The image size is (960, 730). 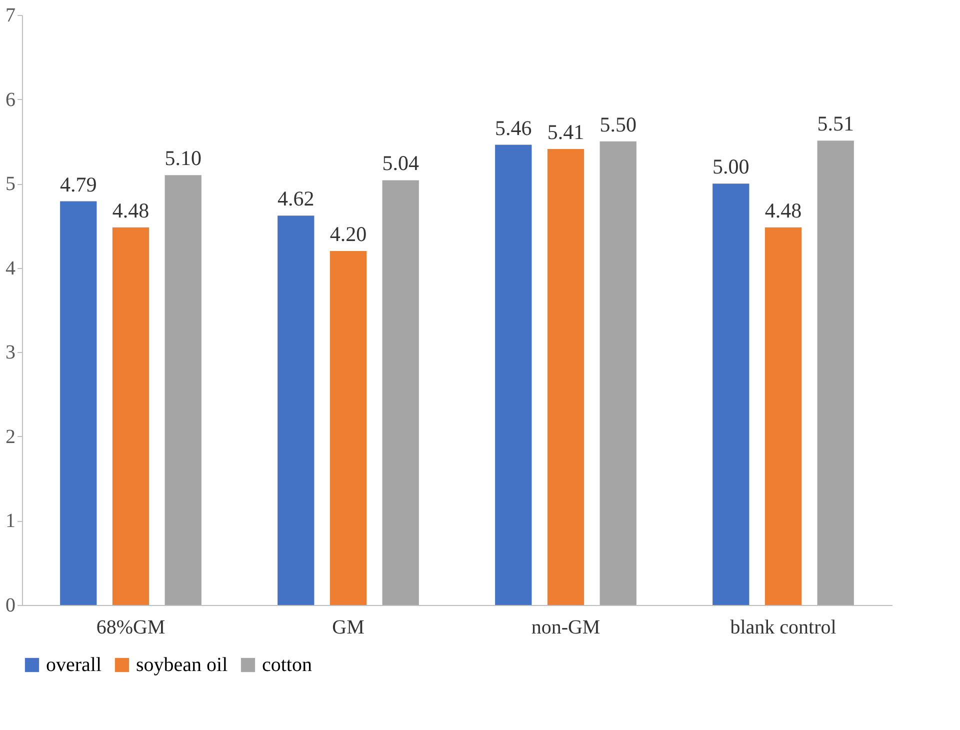 What do you see at coordinates (11, 99) in the screenshot?
I see `y-tick-label: 6` at bounding box center [11, 99].